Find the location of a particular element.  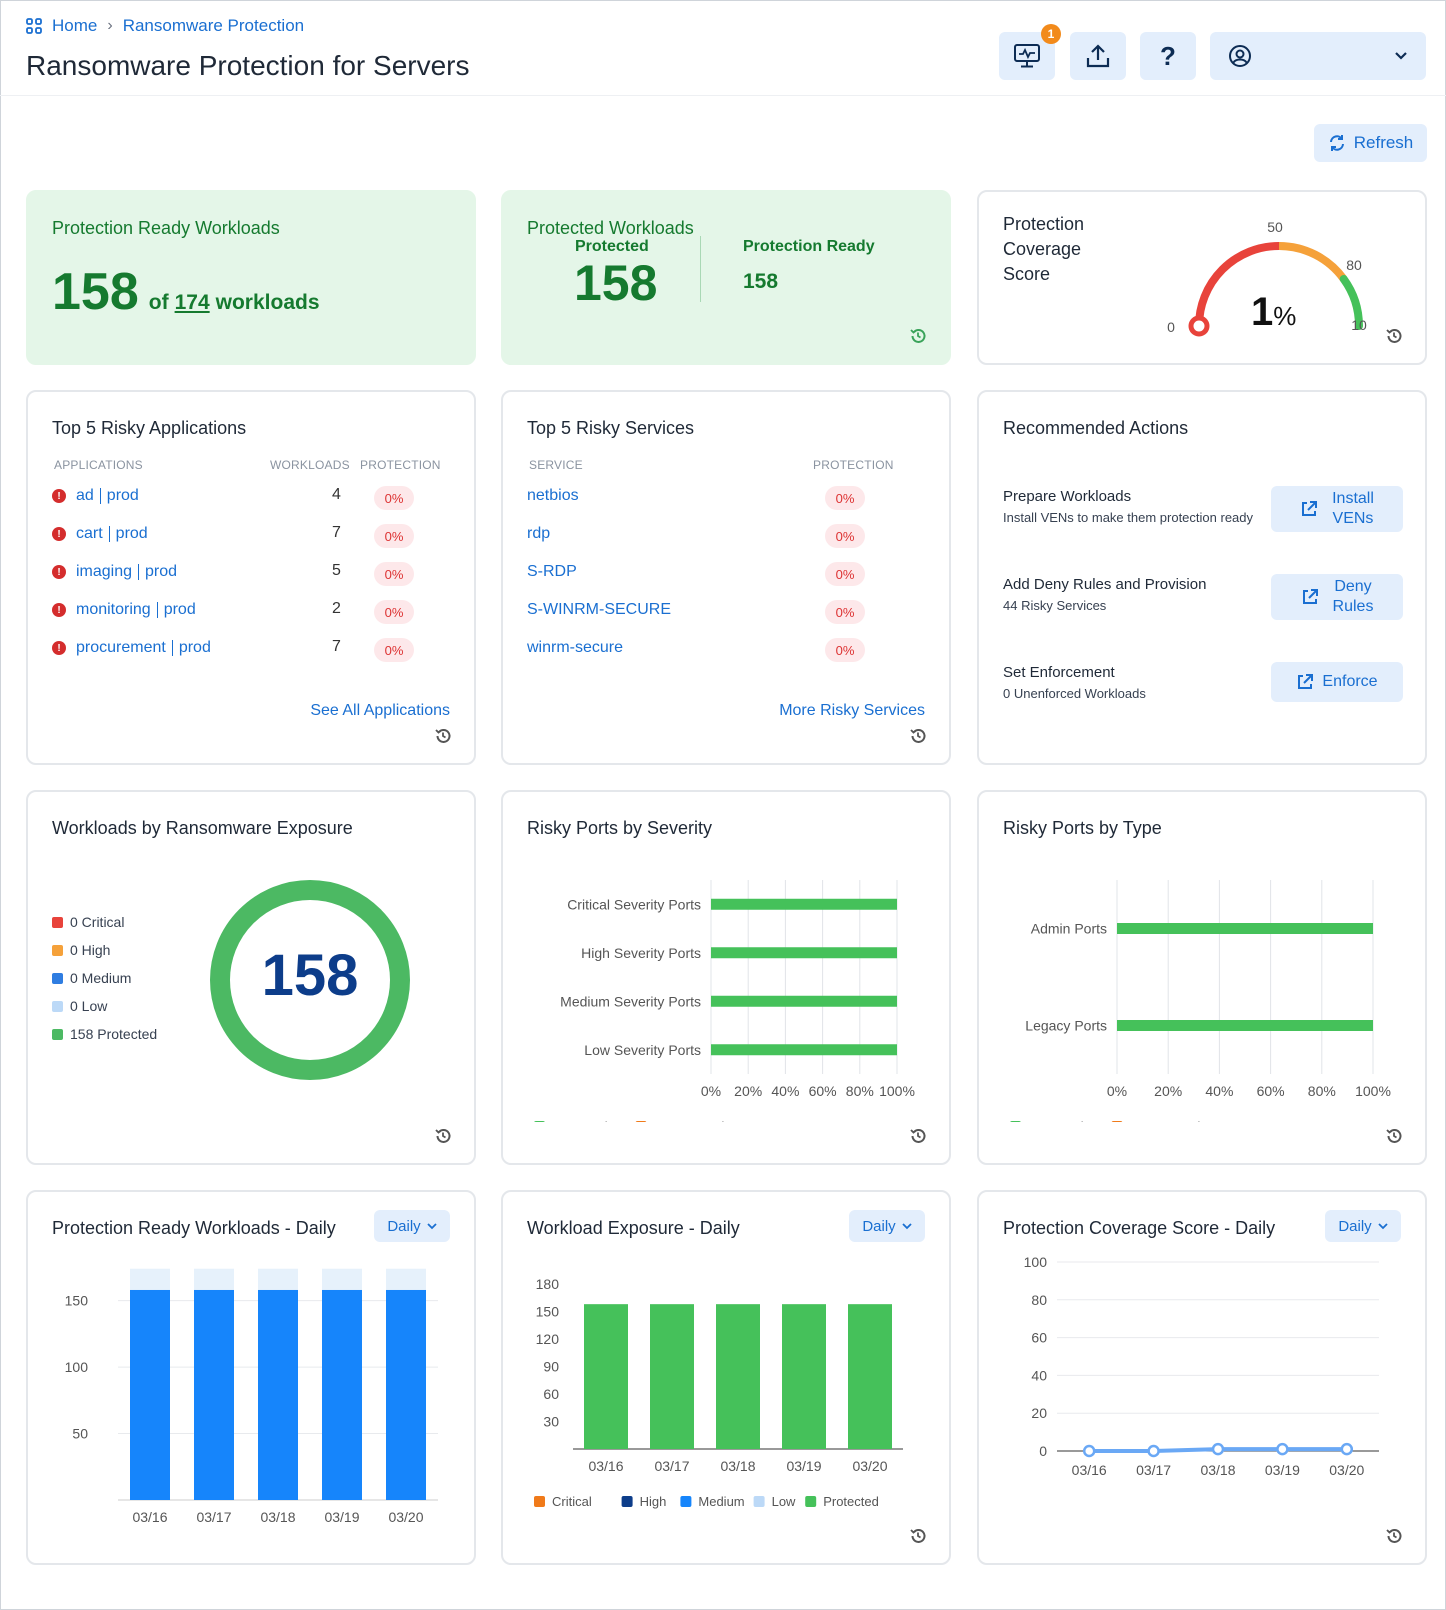

card-title: Protected Workloads is located at coordinates (610, 228).